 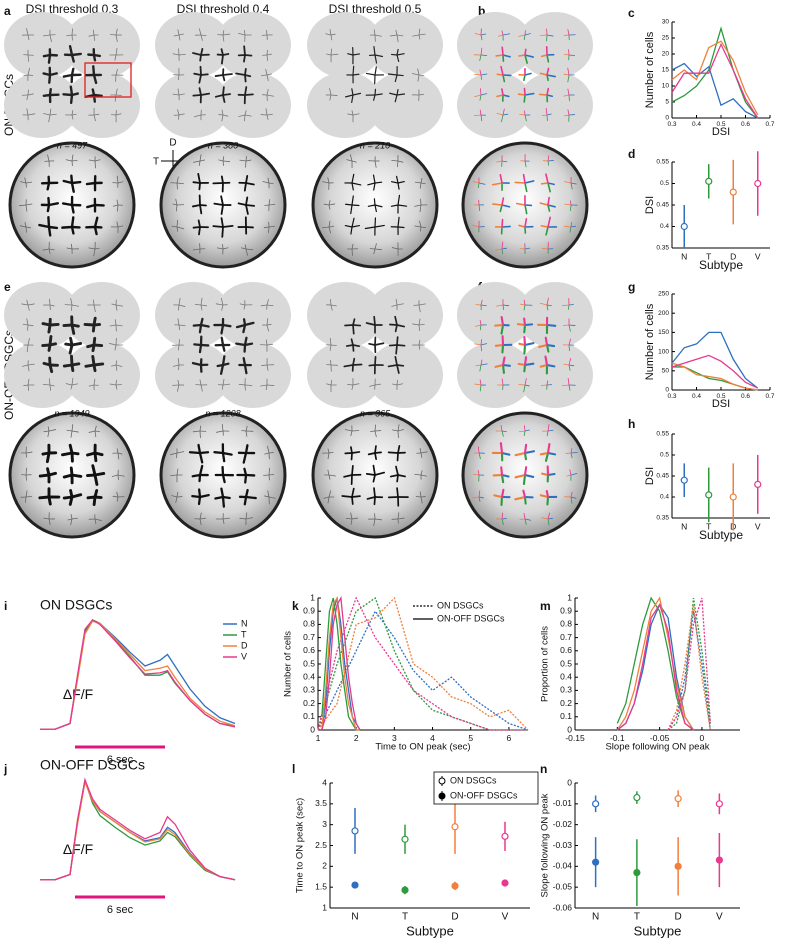 I want to click on y-tick-label: 200, so click(x=663, y=313).